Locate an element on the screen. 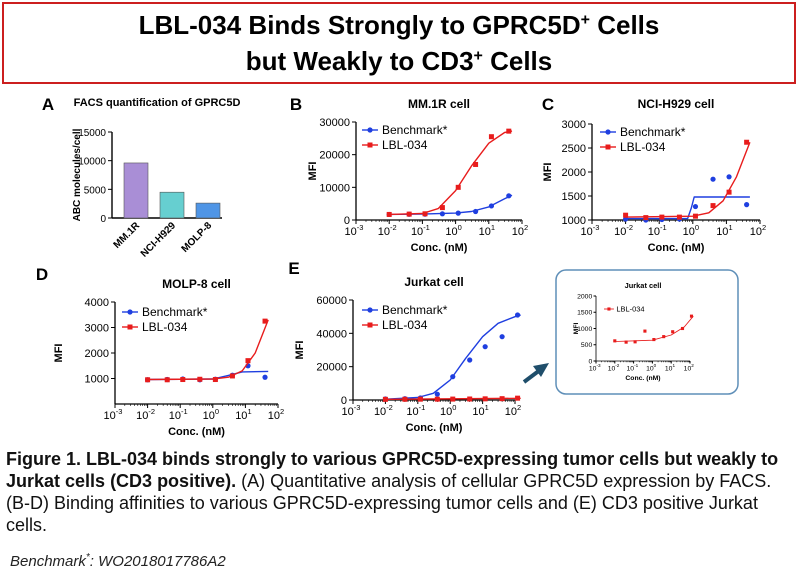  title-line-1: LBL-034 Binds Strongly to GPRC5D+ Cells is located at coordinates (399, 25).